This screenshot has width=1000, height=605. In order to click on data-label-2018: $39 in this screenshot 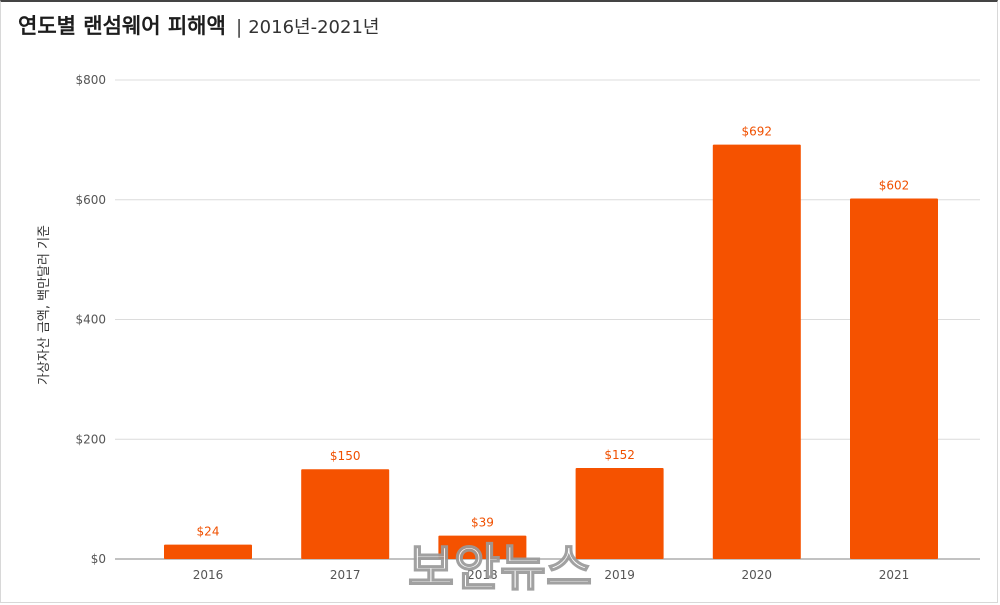, I will do `click(482, 523)`.